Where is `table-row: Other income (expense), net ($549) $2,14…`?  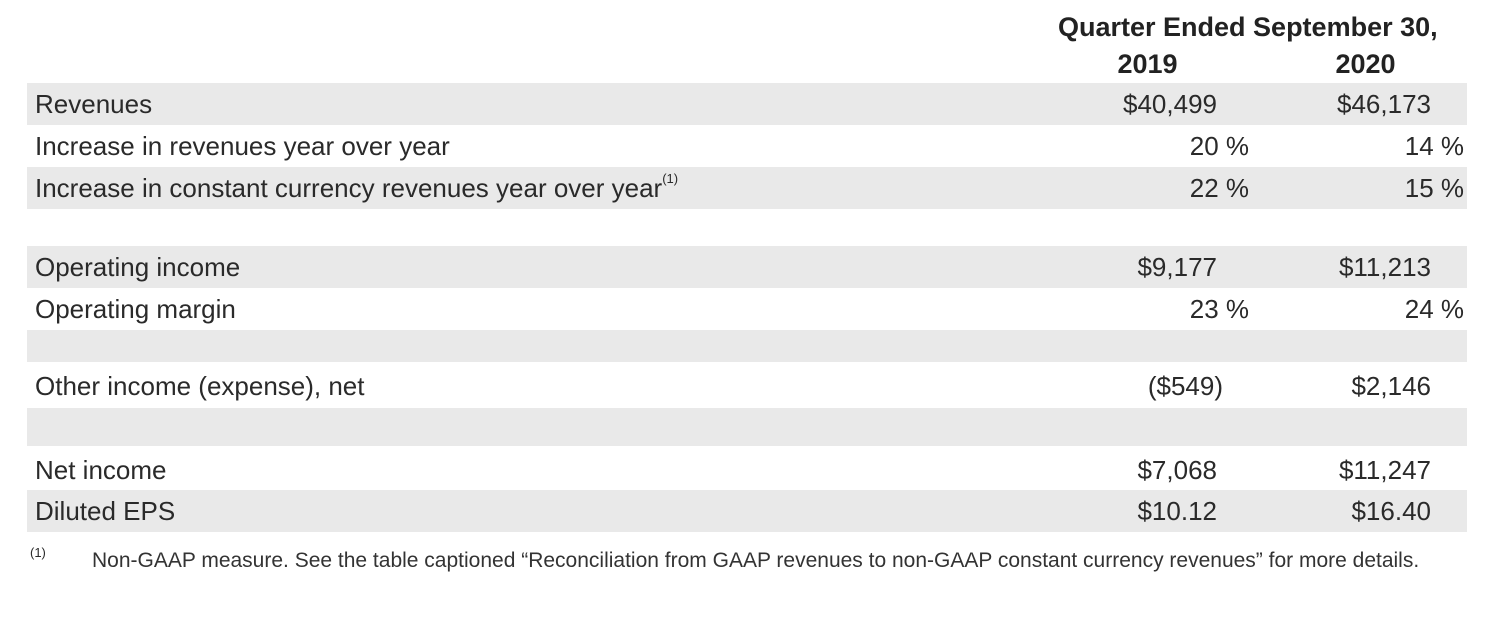
table-row: Other income (expense), net ($549) $2,14… is located at coordinates (747, 387).